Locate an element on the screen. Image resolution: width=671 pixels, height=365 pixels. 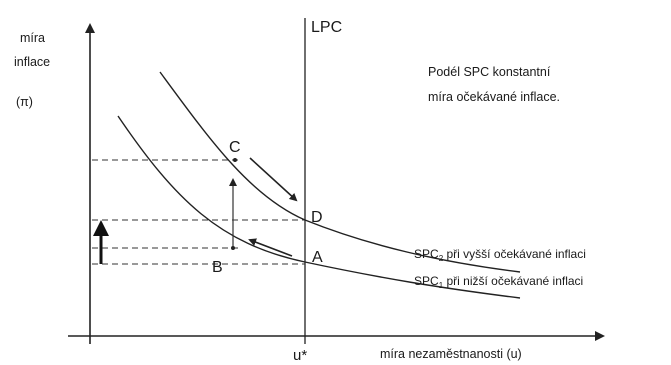
y-axis-label-line2: inflace is located at coordinates (32, 62).